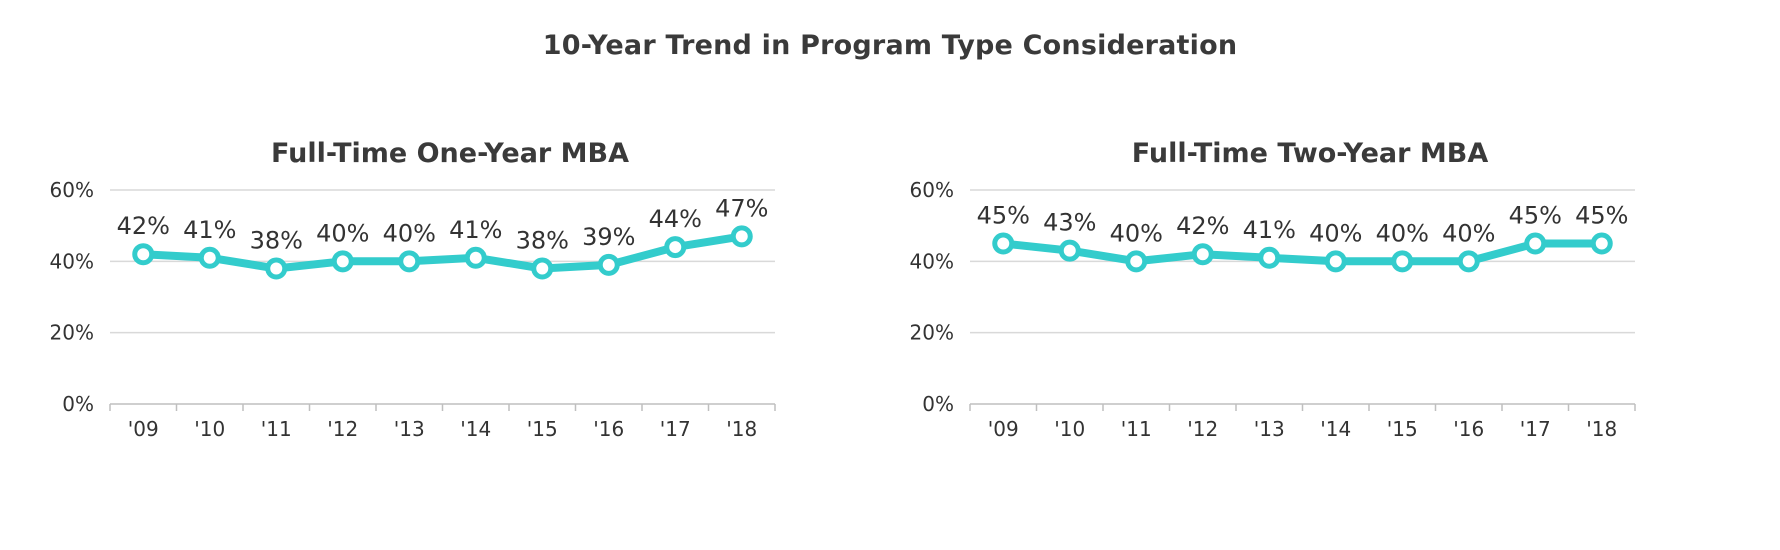 This screenshot has height=550, width=1780. Describe the element at coordinates (1069, 223) in the screenshot. I see `data-label: 43%` at that location.